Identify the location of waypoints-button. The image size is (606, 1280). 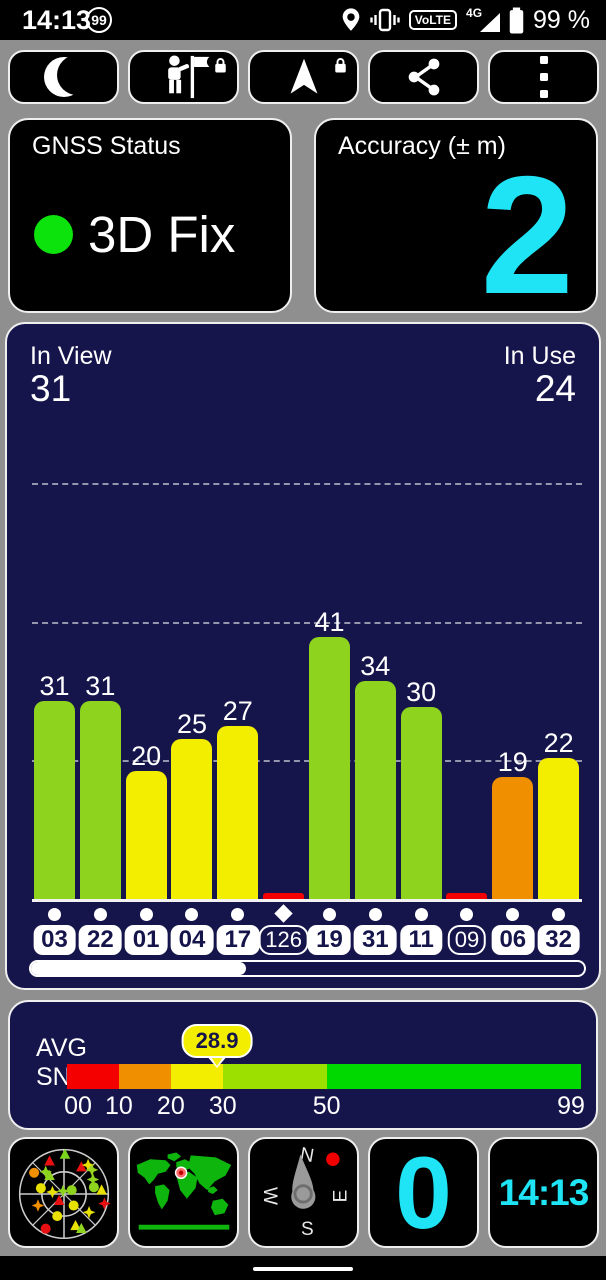
(183, 77).